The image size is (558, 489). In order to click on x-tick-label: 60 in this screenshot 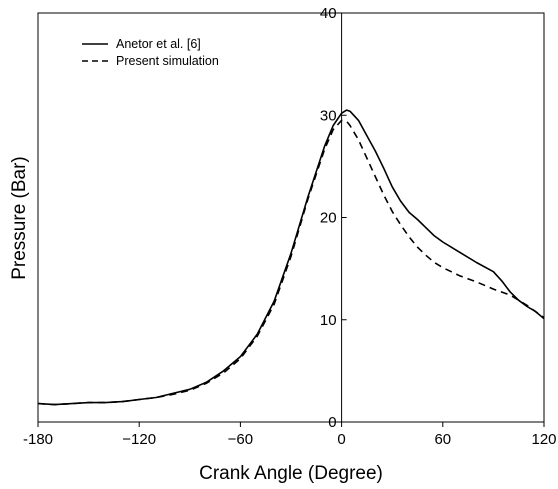, I will do `click(442, 439)`.